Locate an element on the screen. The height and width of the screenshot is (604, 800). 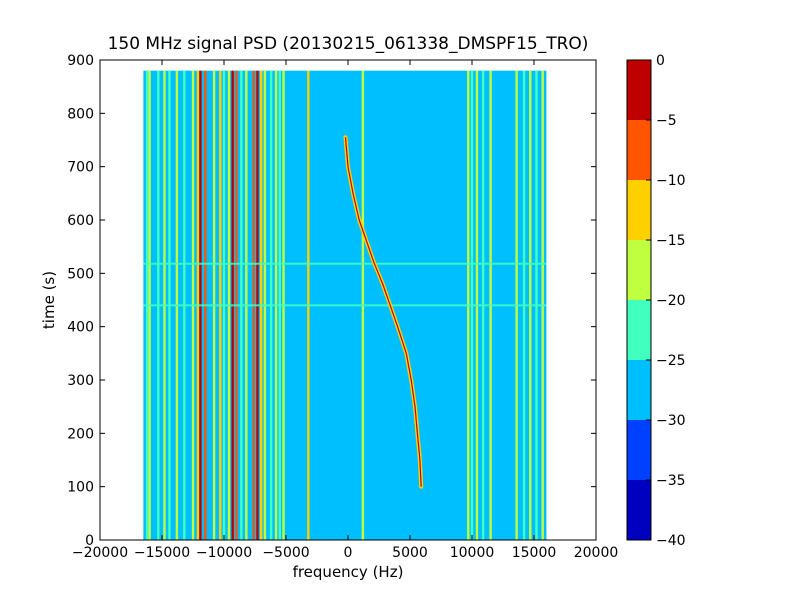
y-tick-label: 900 is located at coordinates (80, 61).